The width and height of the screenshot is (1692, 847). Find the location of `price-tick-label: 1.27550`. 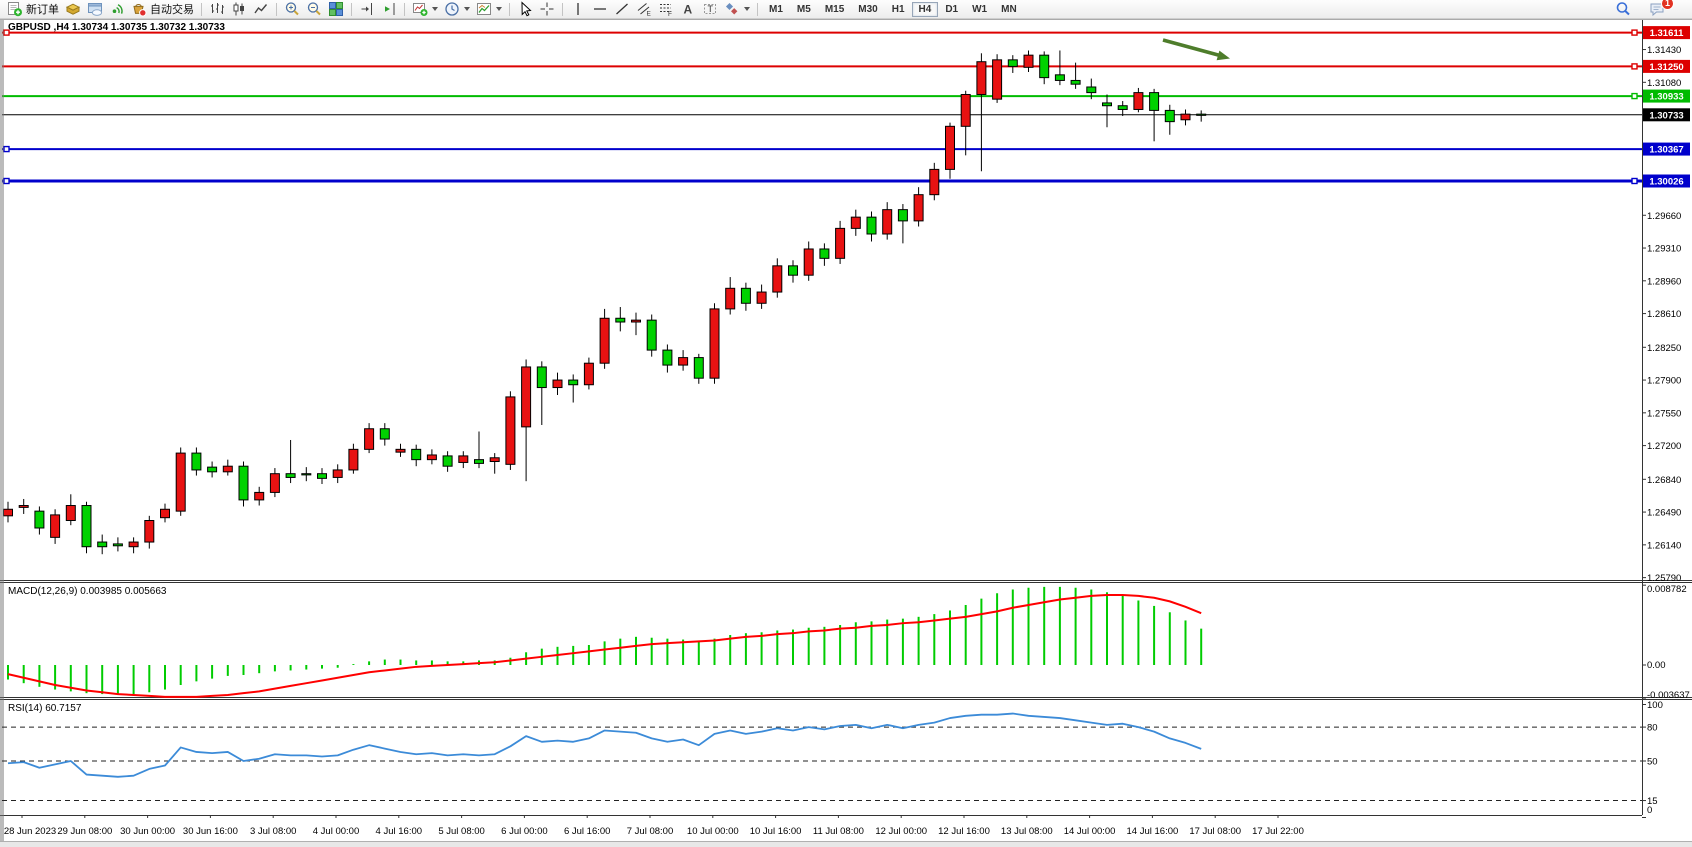

price-tick-label: 1.27550 is located at coordinates (1664, 413).